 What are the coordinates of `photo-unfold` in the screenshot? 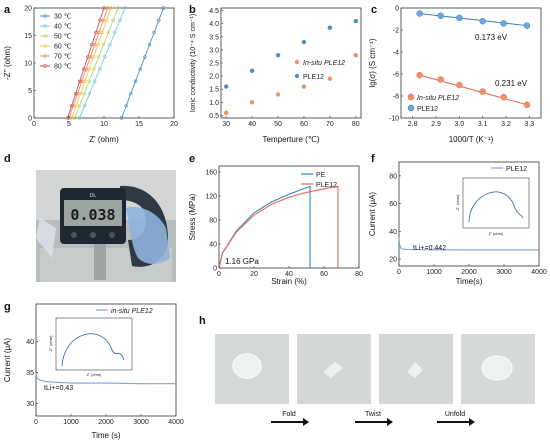 It's located at (498, 369).